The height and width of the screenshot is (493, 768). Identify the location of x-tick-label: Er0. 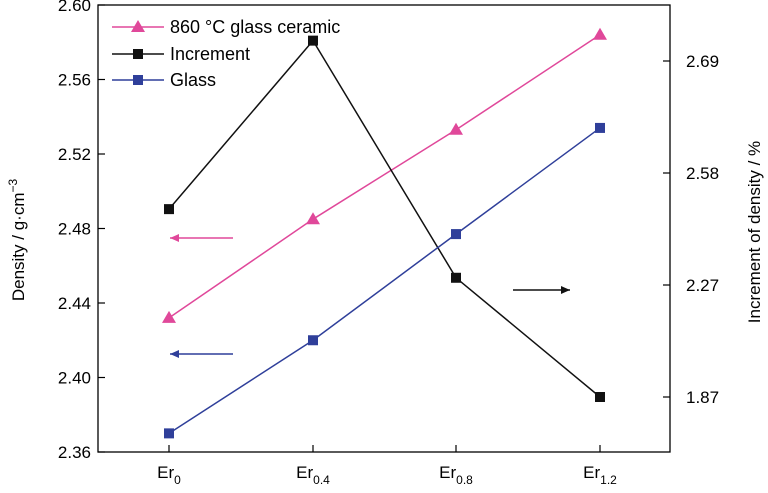
(169, 475).